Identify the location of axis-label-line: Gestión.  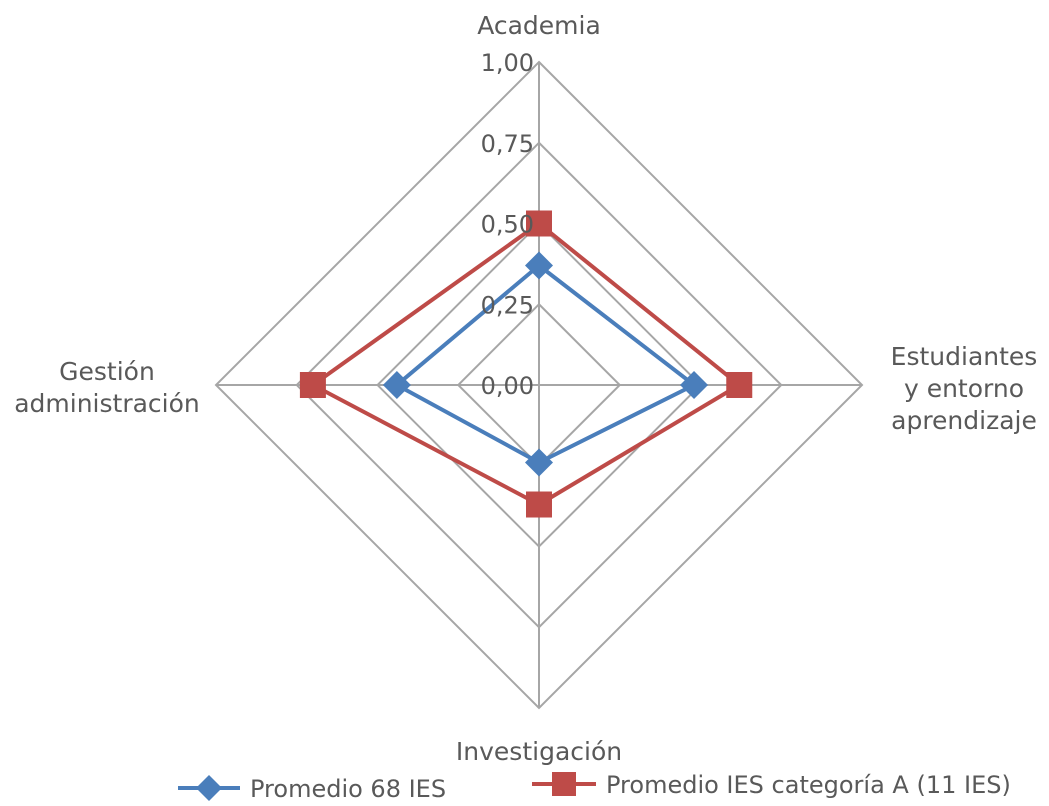
(107, 371).